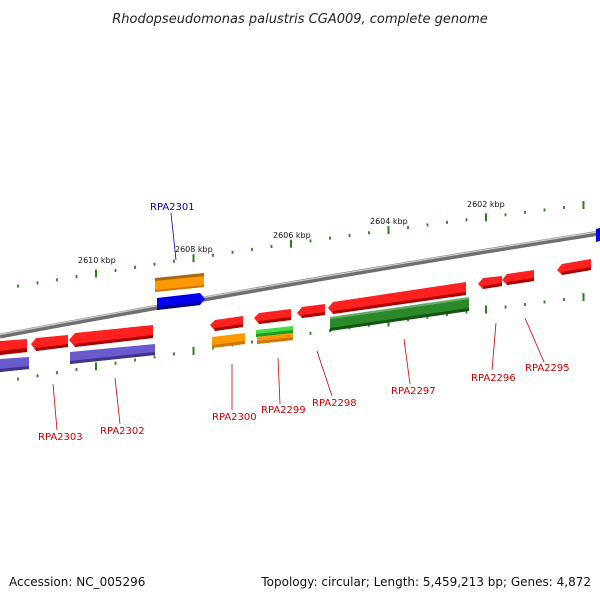 The height and width of the screenshot is (600, 600). I want to click on gene-feature-rpa2302, so click(111, 336).